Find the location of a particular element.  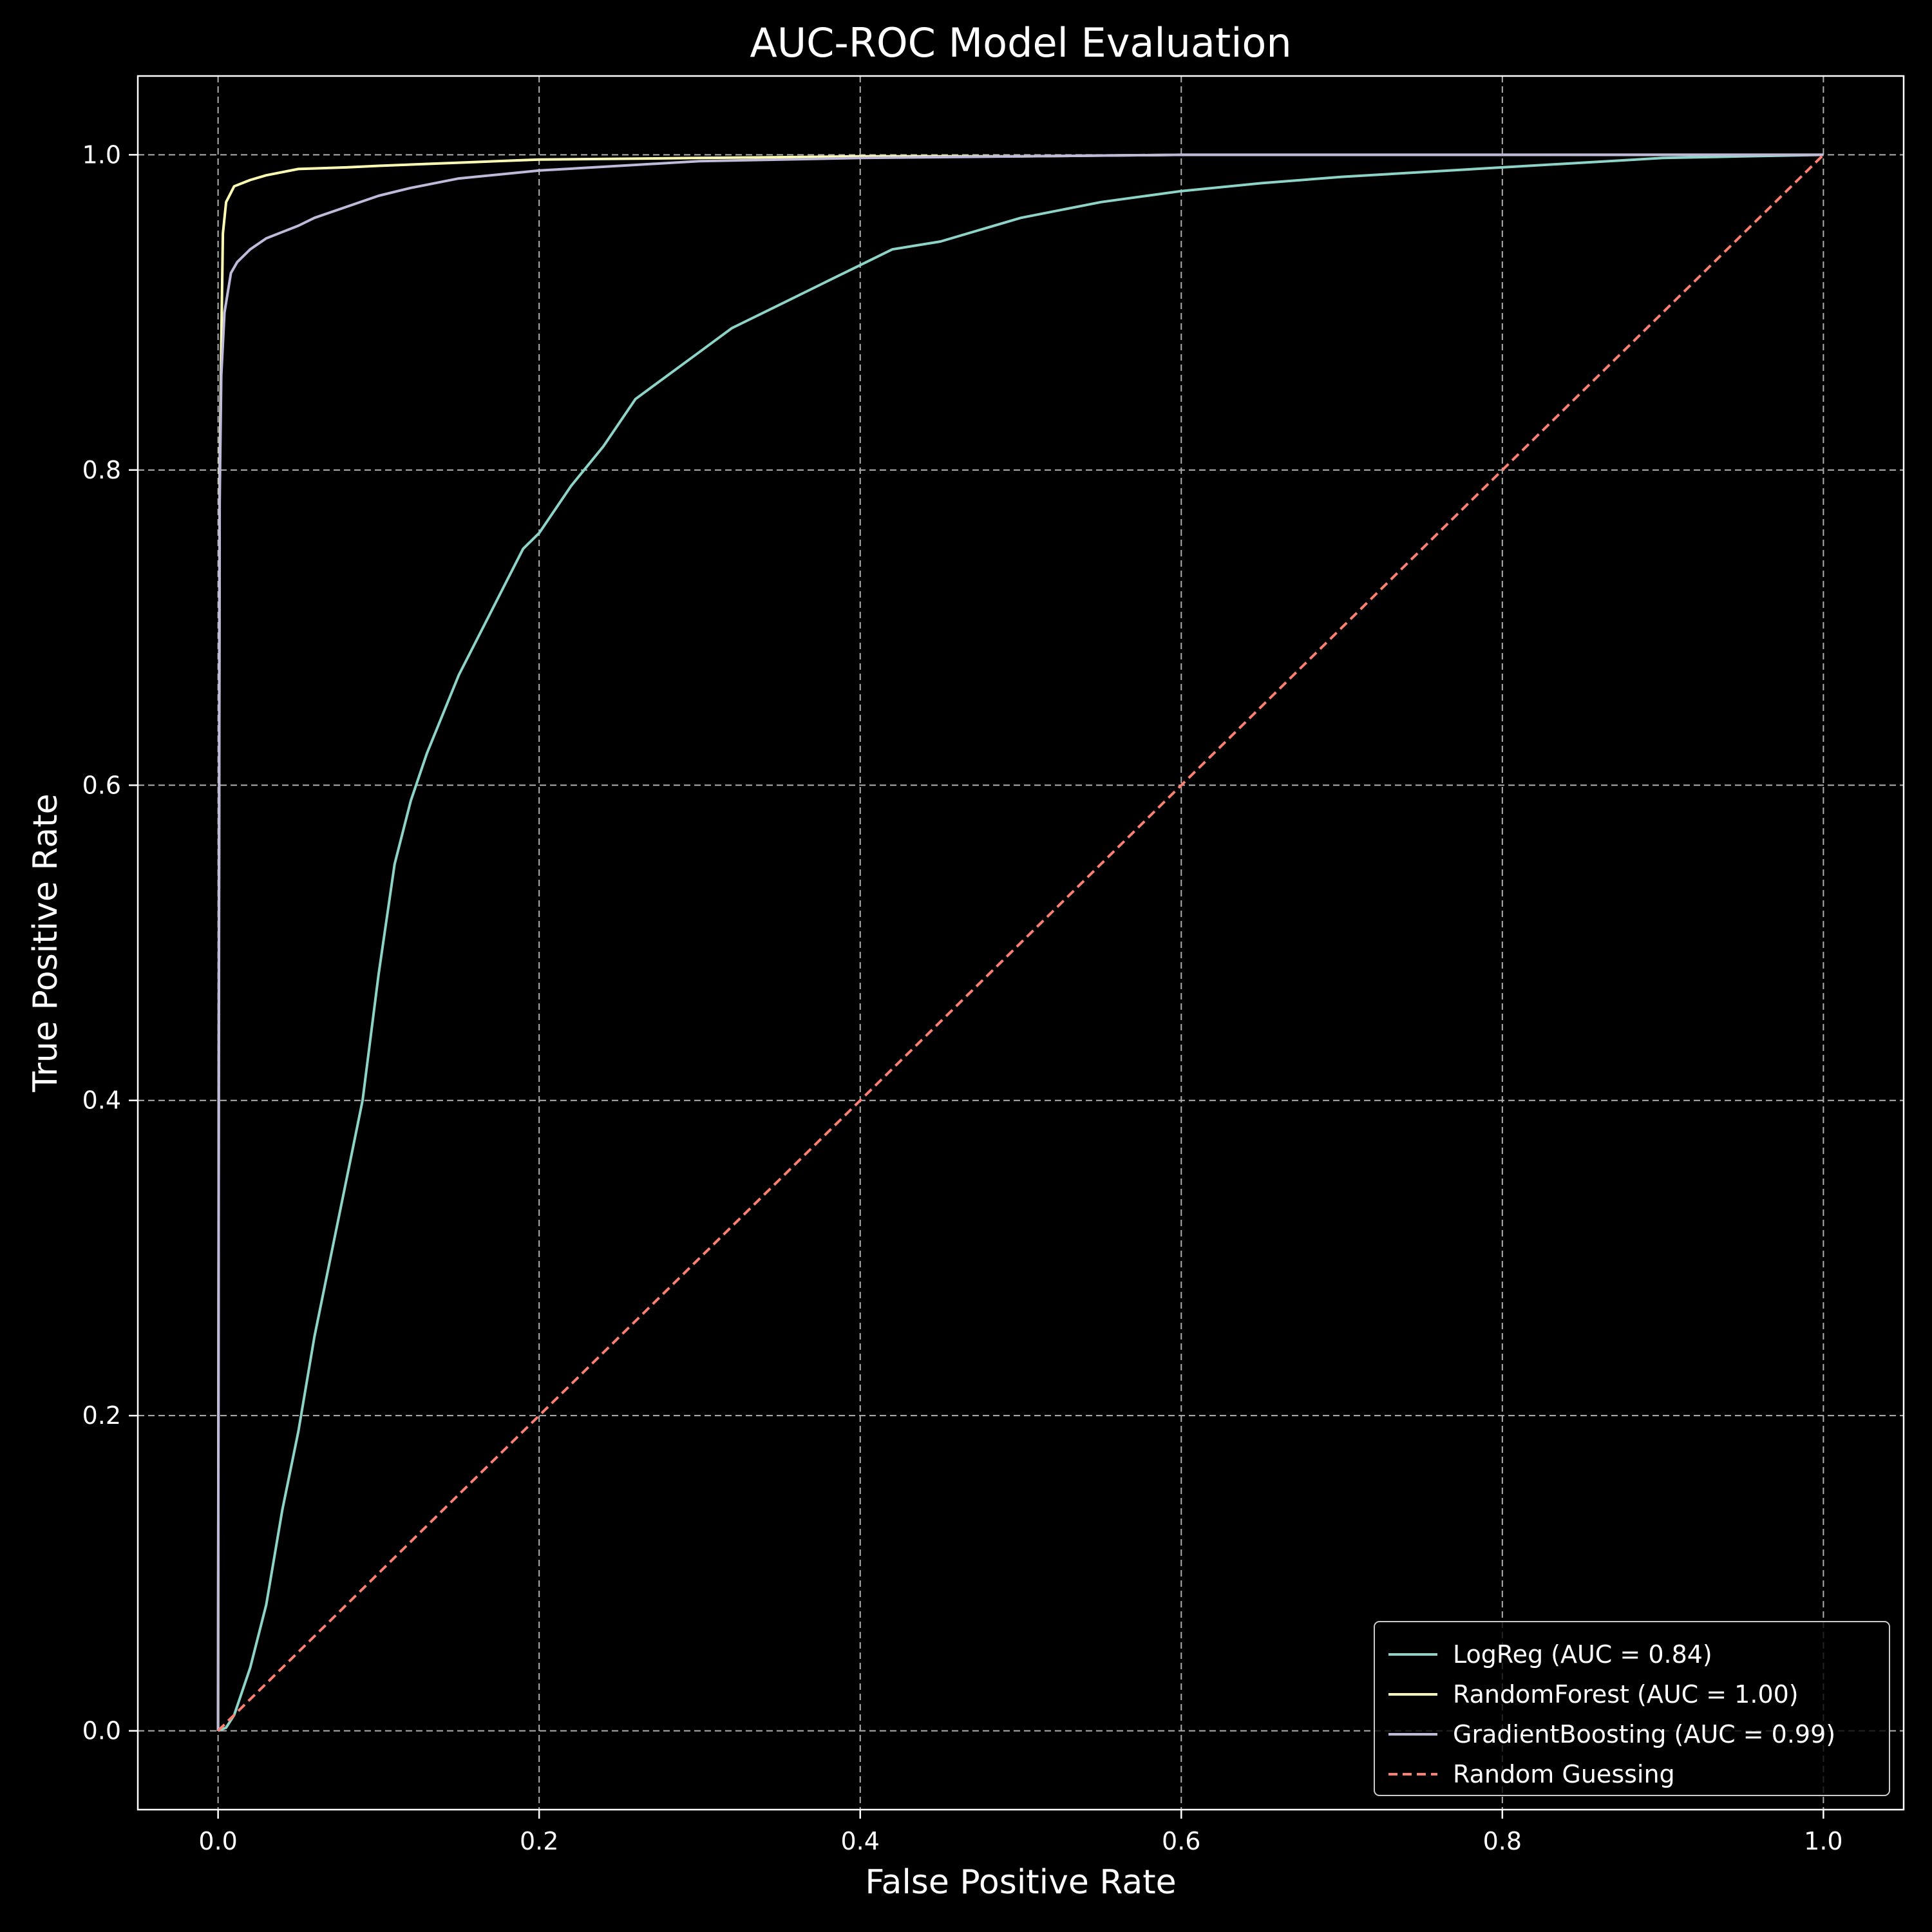

x-tick-label: 0.8 is located at coordinates (1502, 1841).